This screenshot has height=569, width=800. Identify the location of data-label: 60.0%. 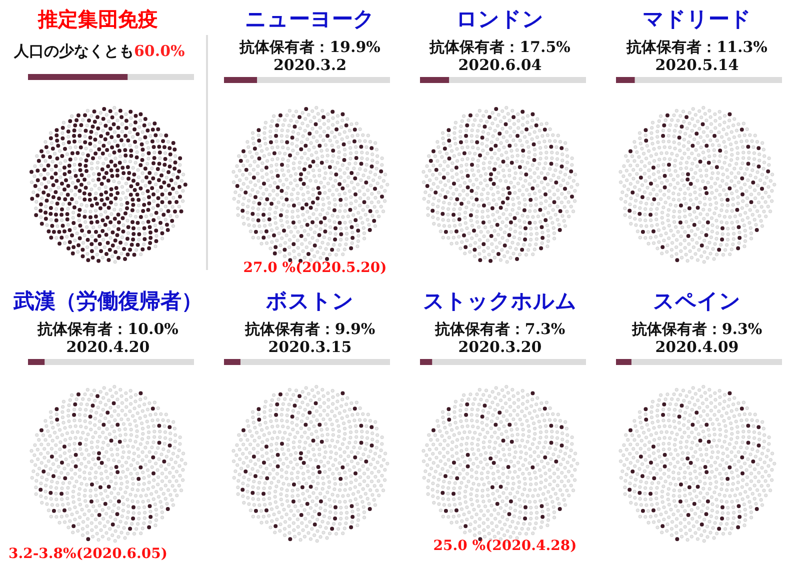
(159, 51).